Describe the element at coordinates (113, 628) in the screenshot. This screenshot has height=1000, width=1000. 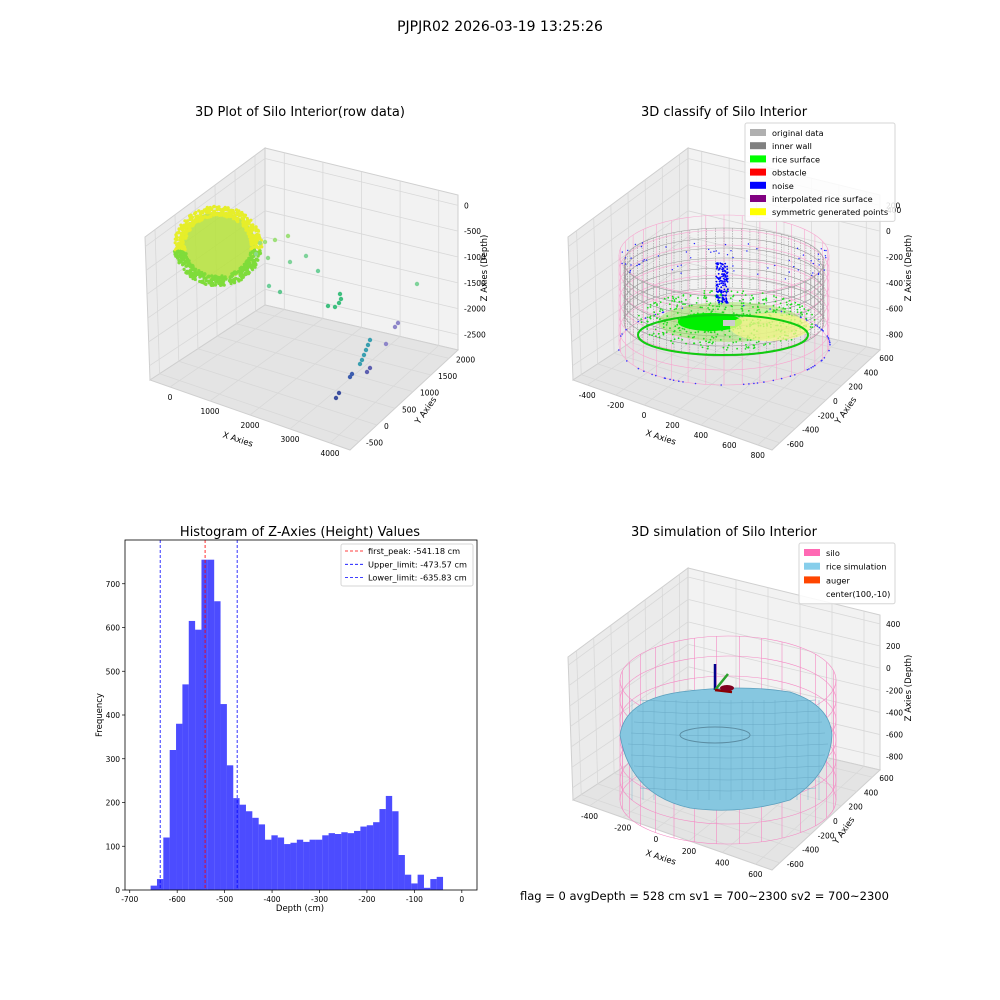
I see `y-tick-label: 600` at that location.